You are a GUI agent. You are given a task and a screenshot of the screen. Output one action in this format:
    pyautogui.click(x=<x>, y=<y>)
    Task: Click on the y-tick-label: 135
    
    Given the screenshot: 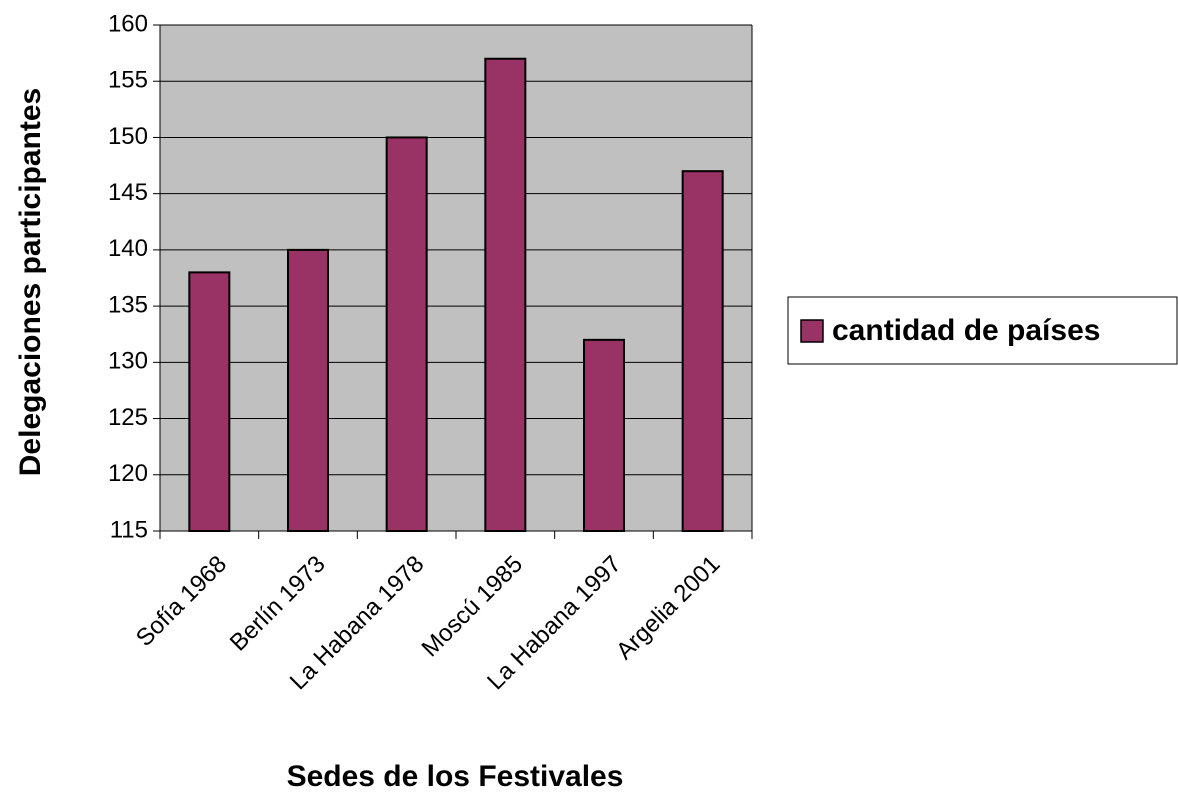 What is the action you would take?
    pyautogui.click(x=128, y=304)
    